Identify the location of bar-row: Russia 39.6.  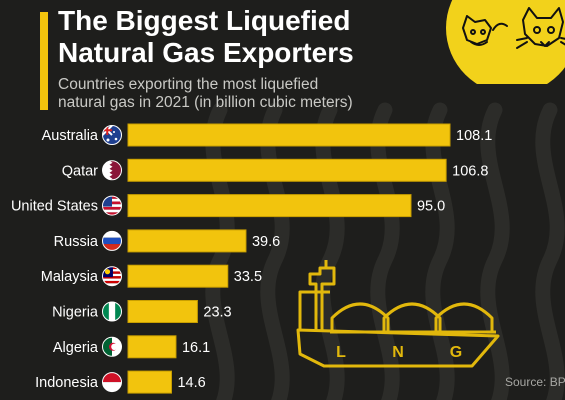
(167, 241).